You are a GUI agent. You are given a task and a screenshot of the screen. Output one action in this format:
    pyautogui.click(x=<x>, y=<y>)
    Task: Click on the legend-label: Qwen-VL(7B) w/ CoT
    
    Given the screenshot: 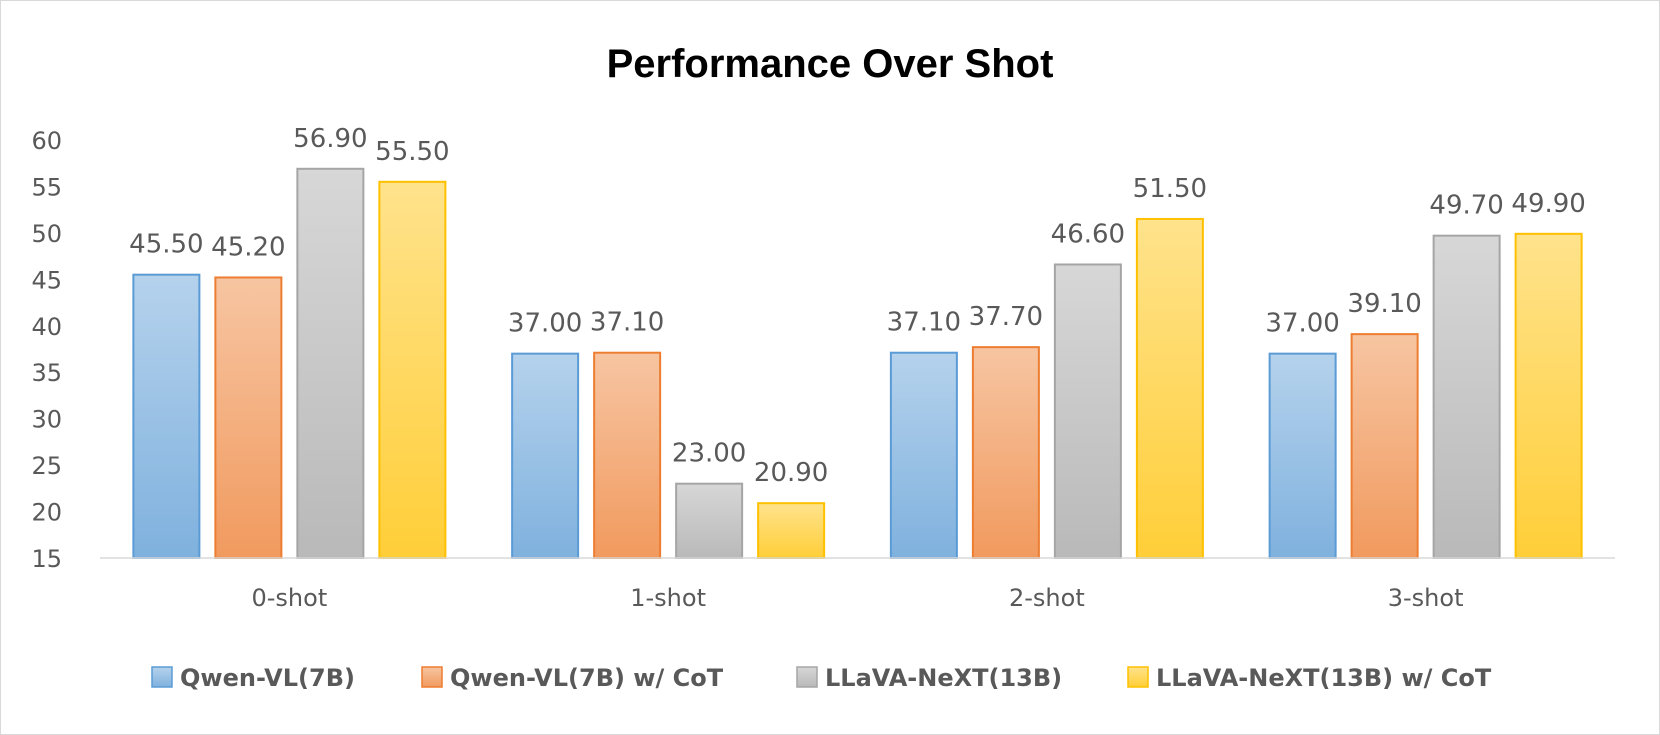 What is the action you would take?
    pyautogui.click(x=587, y=678)
    